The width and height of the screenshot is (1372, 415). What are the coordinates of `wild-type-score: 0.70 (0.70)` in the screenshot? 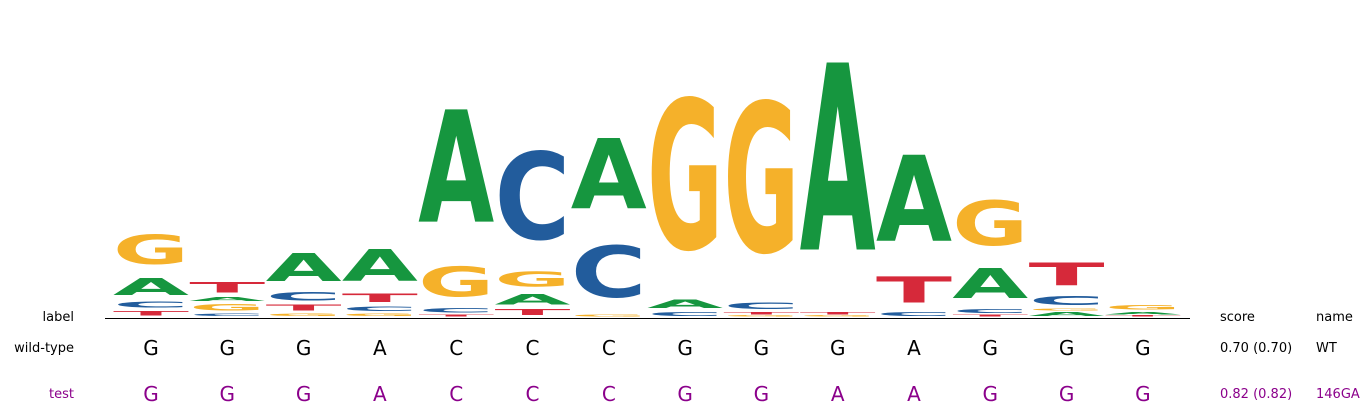 It's located at (1256, 348).